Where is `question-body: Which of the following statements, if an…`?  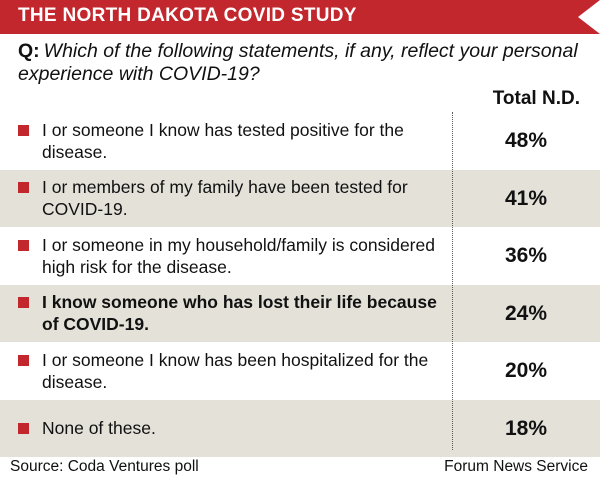
question-body: Which of the following statements, if an… is located at coordinates (298, 62).